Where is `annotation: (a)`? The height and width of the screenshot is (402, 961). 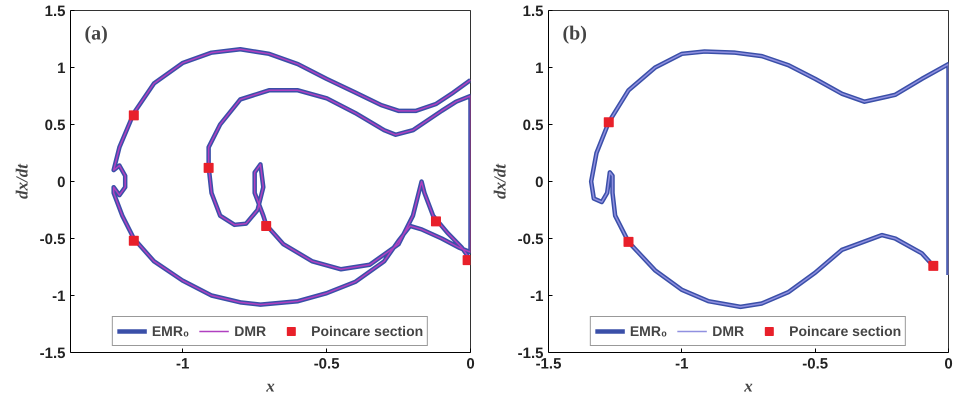
annotation: (a) is located at coordinates (96, 33).